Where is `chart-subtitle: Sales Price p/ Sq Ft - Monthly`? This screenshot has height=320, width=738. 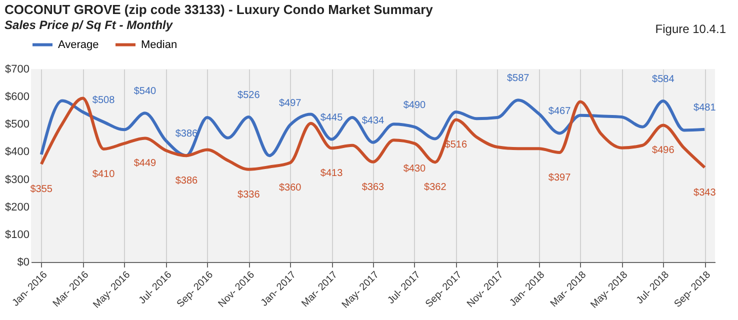 chart-subtitle: Sales Price p/ Sq Ft - Monthly is located at coordinates (89, 25).